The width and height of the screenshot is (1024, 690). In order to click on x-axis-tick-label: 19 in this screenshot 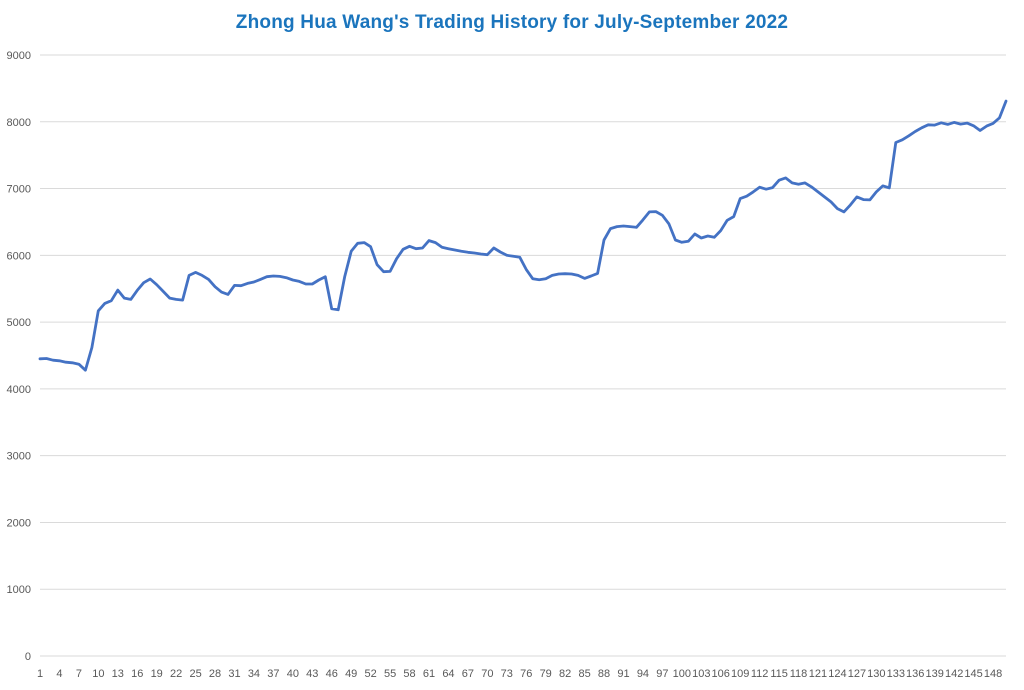, I will do `click(157, 674)`.